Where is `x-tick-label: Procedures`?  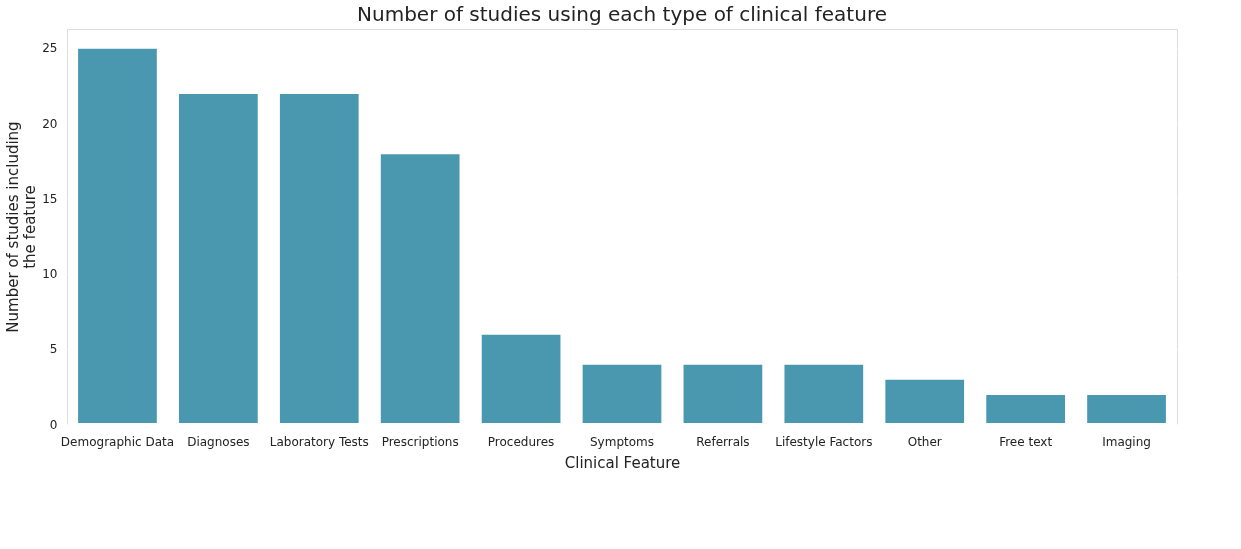 x-tick-label: Procedures is located at coordinates (521, 441).